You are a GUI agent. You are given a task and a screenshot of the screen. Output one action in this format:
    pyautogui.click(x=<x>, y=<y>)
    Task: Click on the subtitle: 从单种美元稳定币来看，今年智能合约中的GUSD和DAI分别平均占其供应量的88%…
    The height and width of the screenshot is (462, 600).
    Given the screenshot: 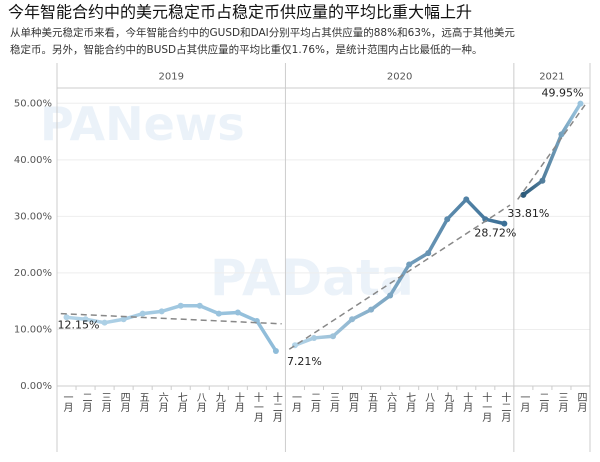 What is the action you would take?
    pyautogui.click(x=262, y=32)
    